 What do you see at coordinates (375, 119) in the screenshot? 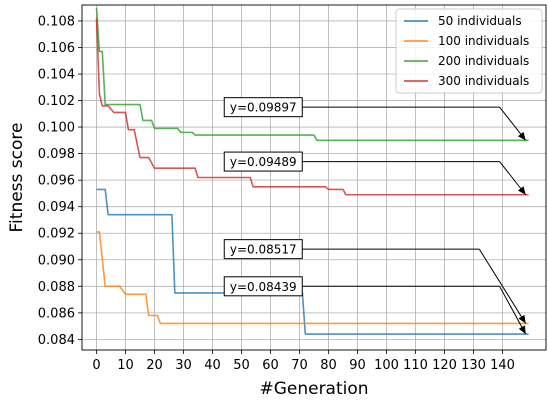
I see `annotation-0: y=0.09897` at bounding box center [375, 119].